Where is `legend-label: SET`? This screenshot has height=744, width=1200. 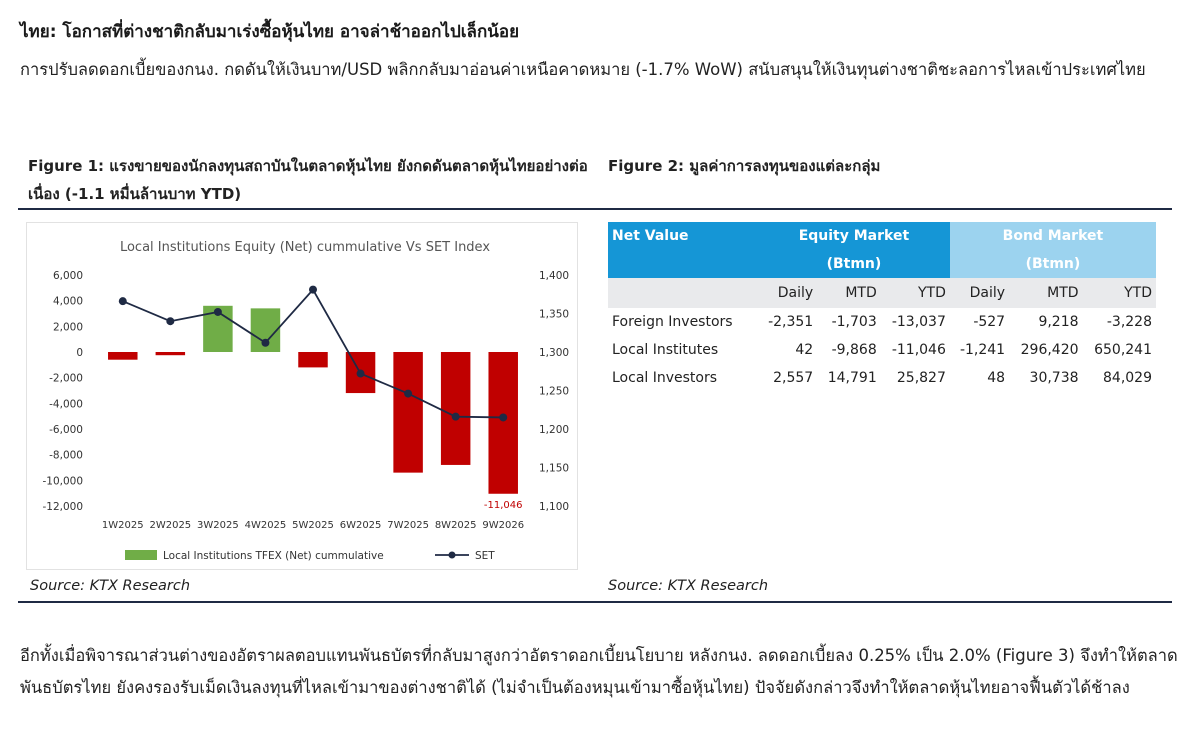 legend-label: SET is located at coordinates (485, 556).